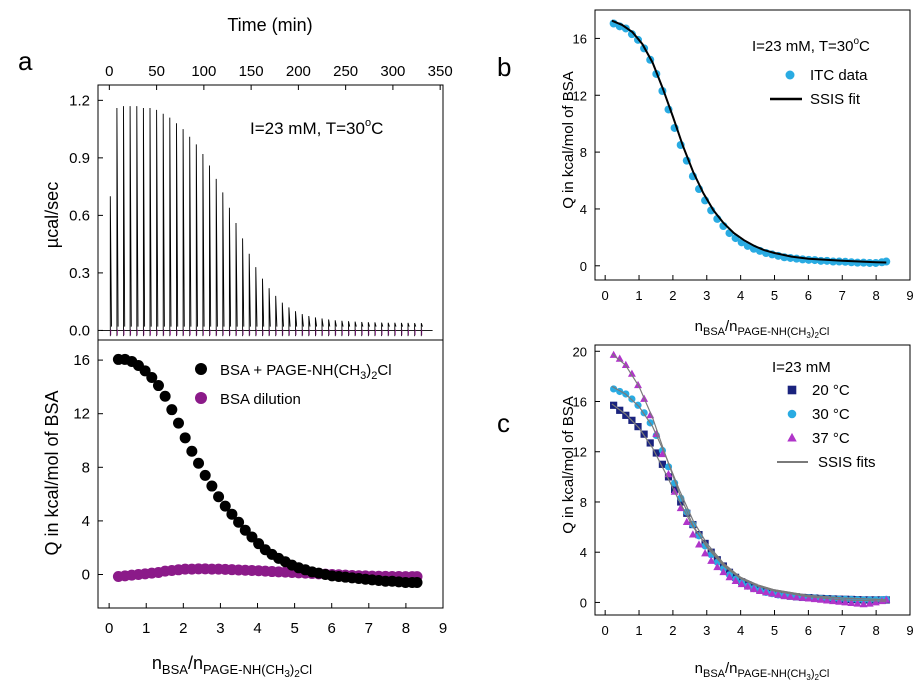  Describe the element at coordinates (203, 71) in the screenshot. I see `x-tick-label: 100` at that location.